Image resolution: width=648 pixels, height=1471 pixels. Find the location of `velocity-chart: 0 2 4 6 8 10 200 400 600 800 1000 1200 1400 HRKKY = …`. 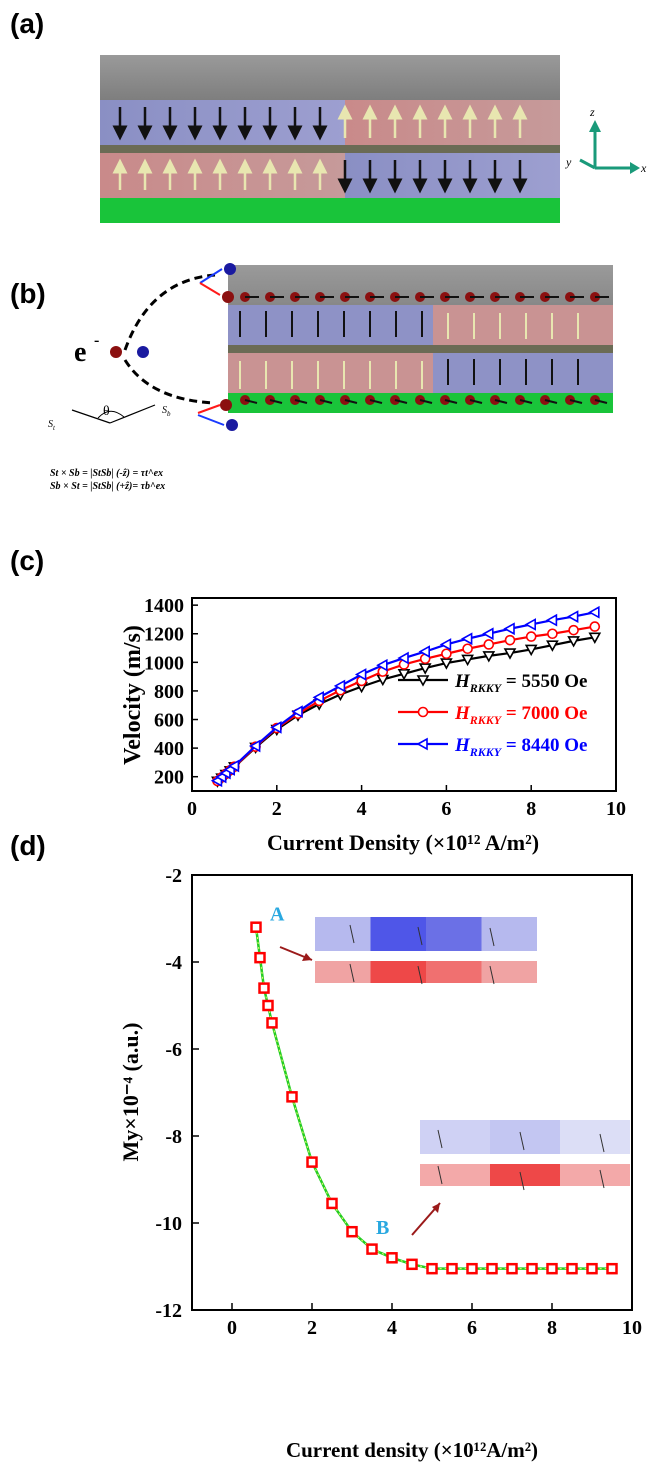

velocity-chart: 0 2 4 6 8 10 200 400 600 800 1000 1200 1400 HRKKY = … is located at coordinates (373, 725).